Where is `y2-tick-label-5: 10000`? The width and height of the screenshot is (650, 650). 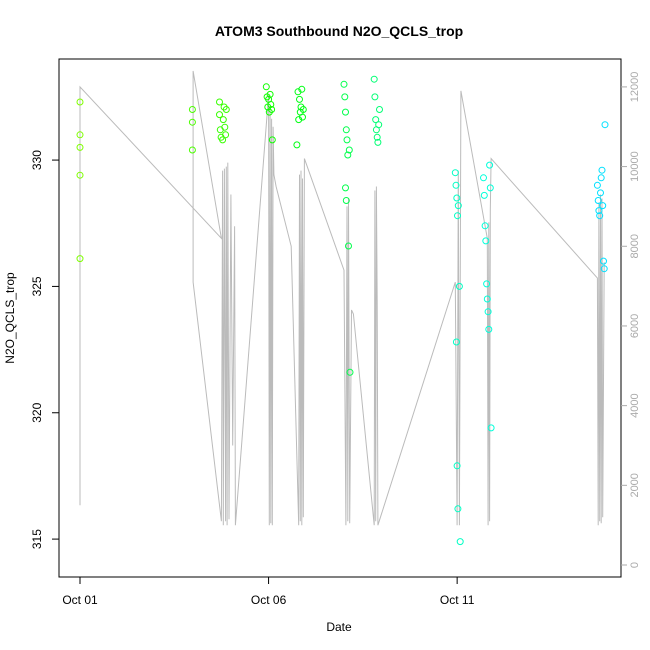 y2-tick-label-5: 10000 is located at coordinates (635, 166).